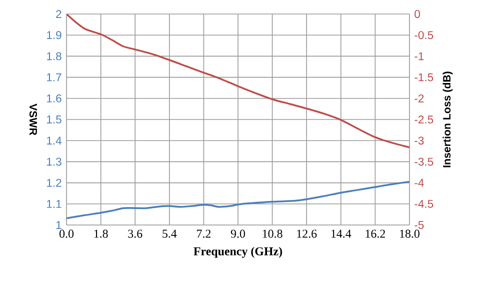 This screenshot has height=288, width=480. I want to click on y-tick-label: 1.3, so click(54, 162).